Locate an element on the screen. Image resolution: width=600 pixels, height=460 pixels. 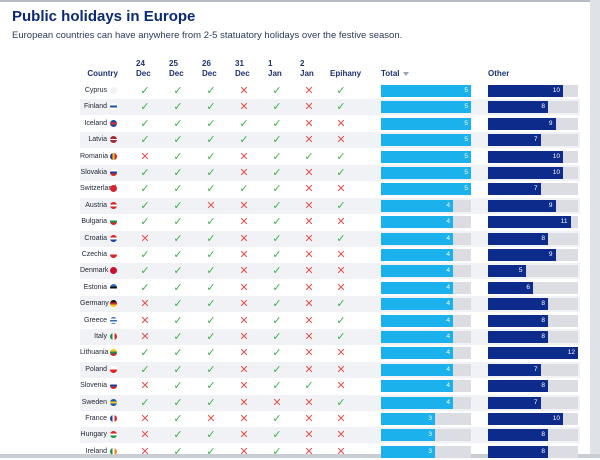
scrollbar-track is located at coordinates (595, 229).